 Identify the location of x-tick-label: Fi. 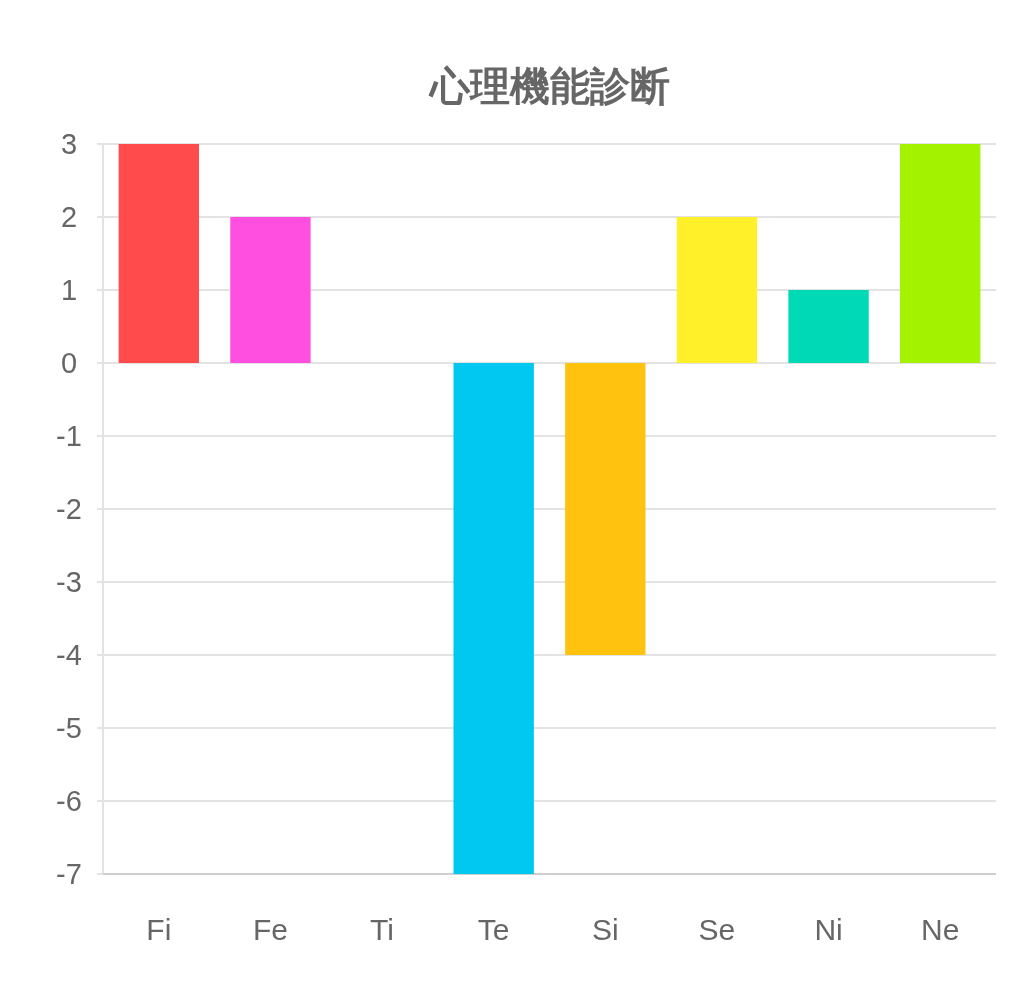
(159, 929).